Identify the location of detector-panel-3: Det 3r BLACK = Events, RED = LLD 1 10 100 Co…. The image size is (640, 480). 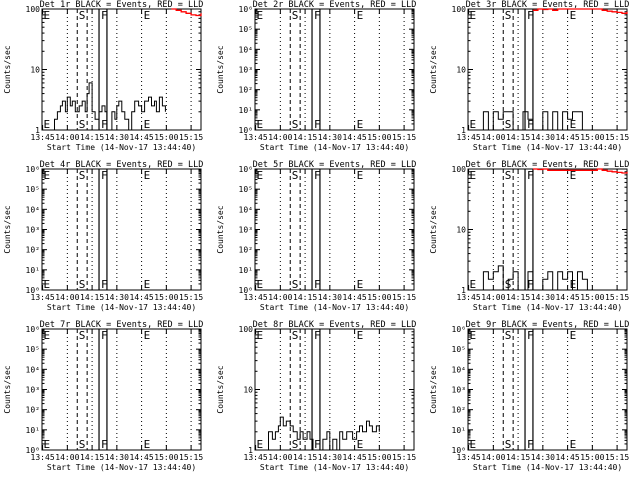
(529, 76).